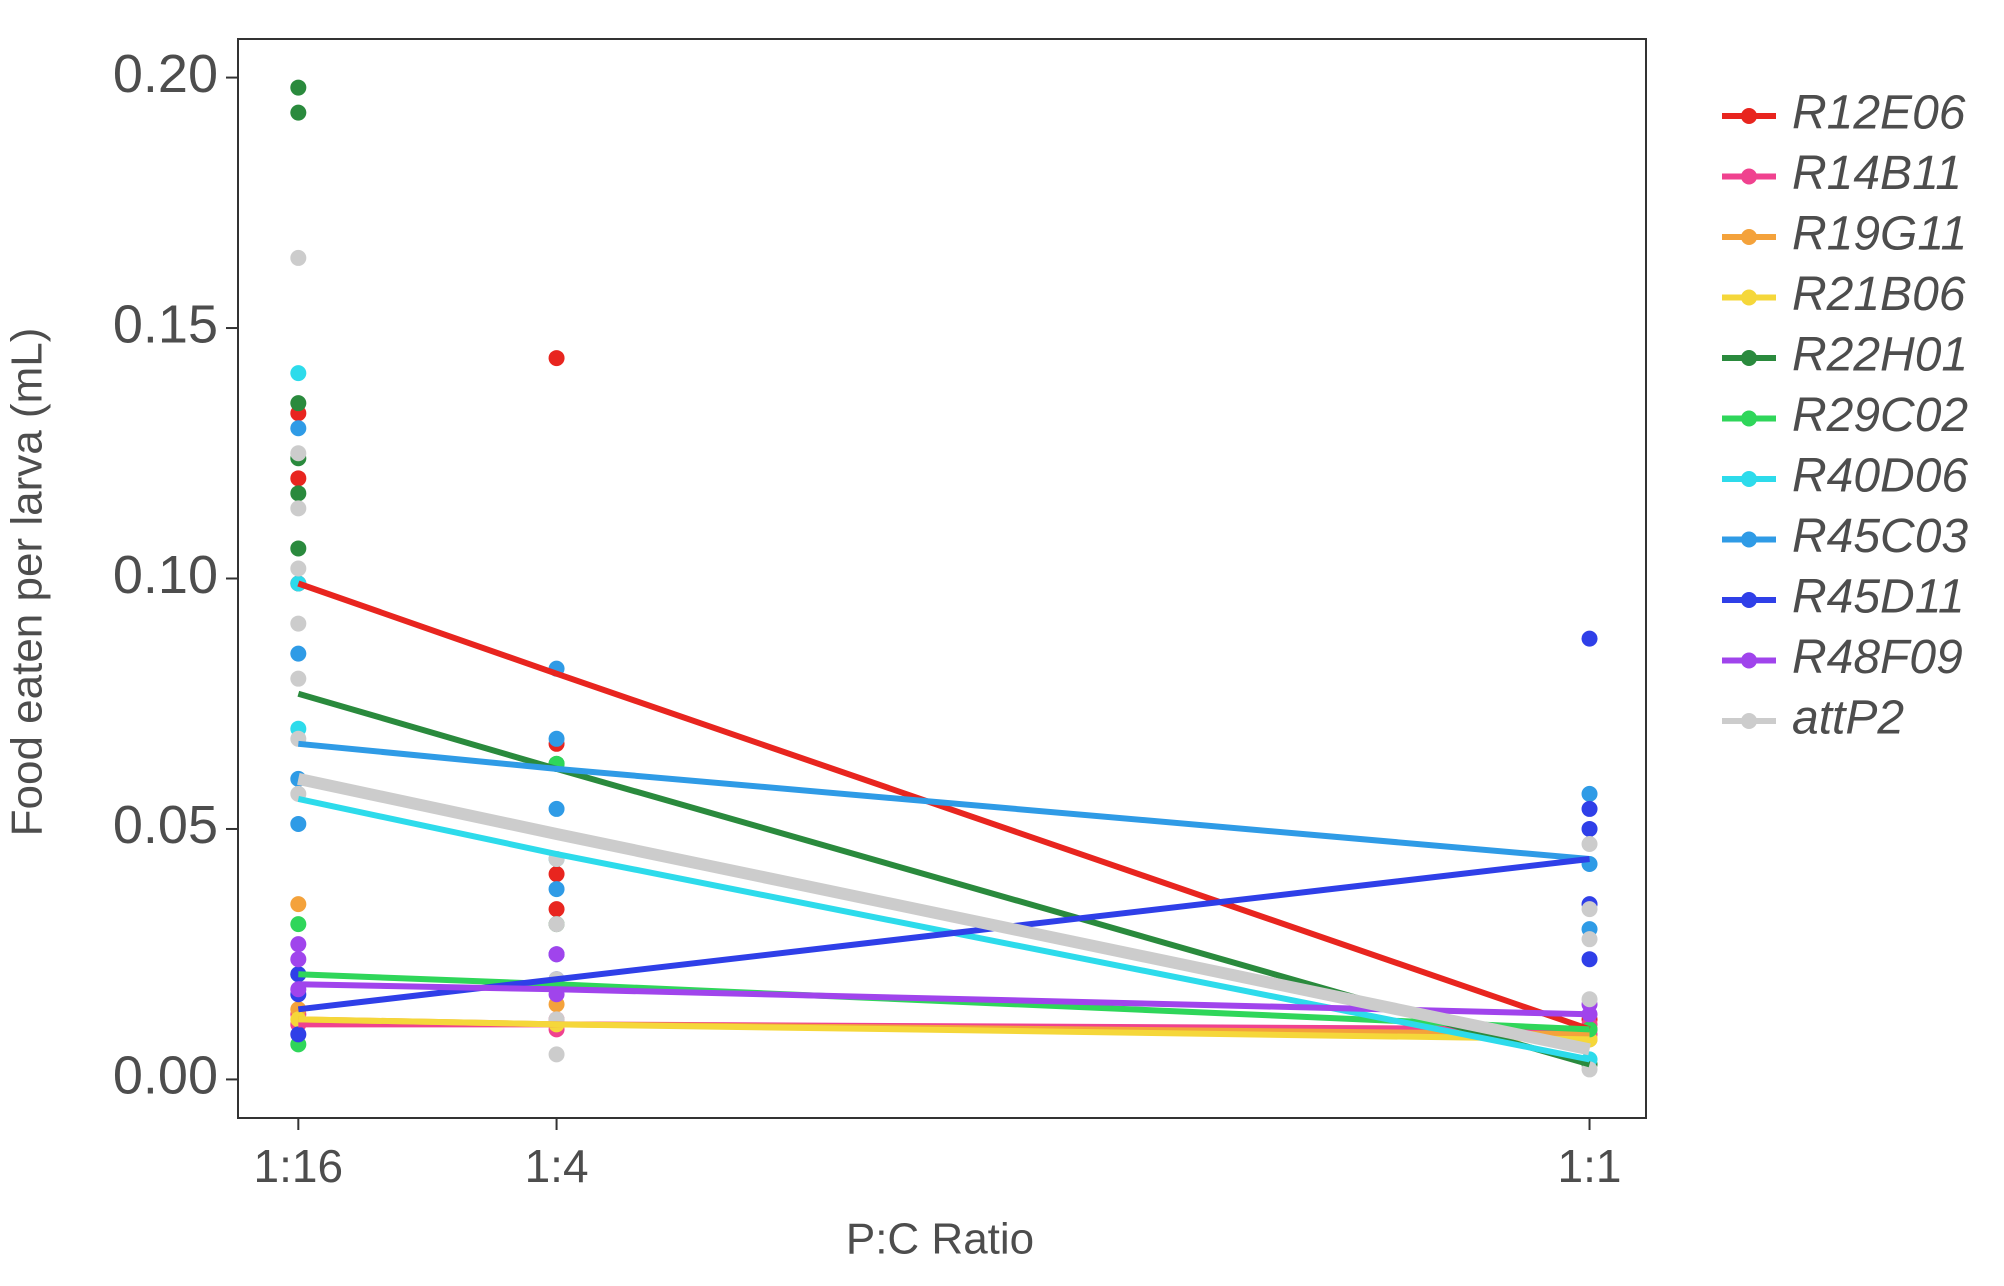  I want to click on legend-label: R40D06, so click(1880, 476).